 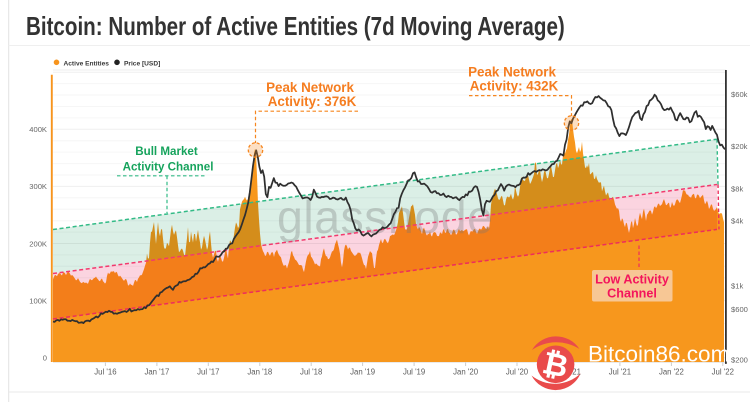 I want to click on svg-text: Jul '17, so click(x=208, y=372).